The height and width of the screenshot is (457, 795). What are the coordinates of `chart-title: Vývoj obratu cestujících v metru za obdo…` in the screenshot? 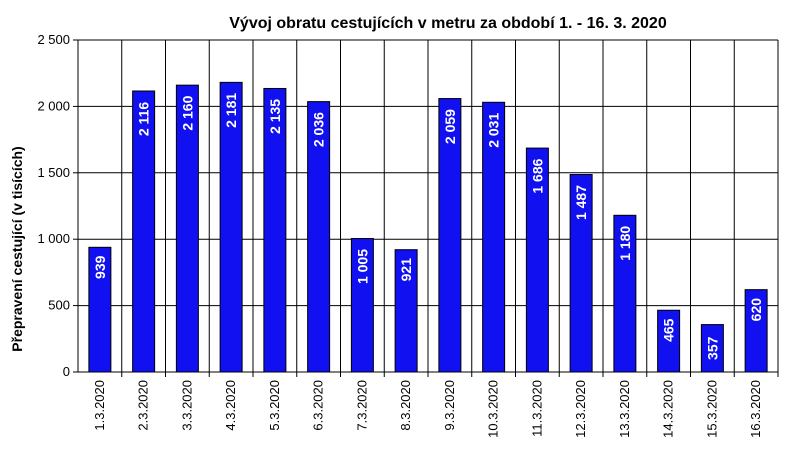 It's located at (448, 23).